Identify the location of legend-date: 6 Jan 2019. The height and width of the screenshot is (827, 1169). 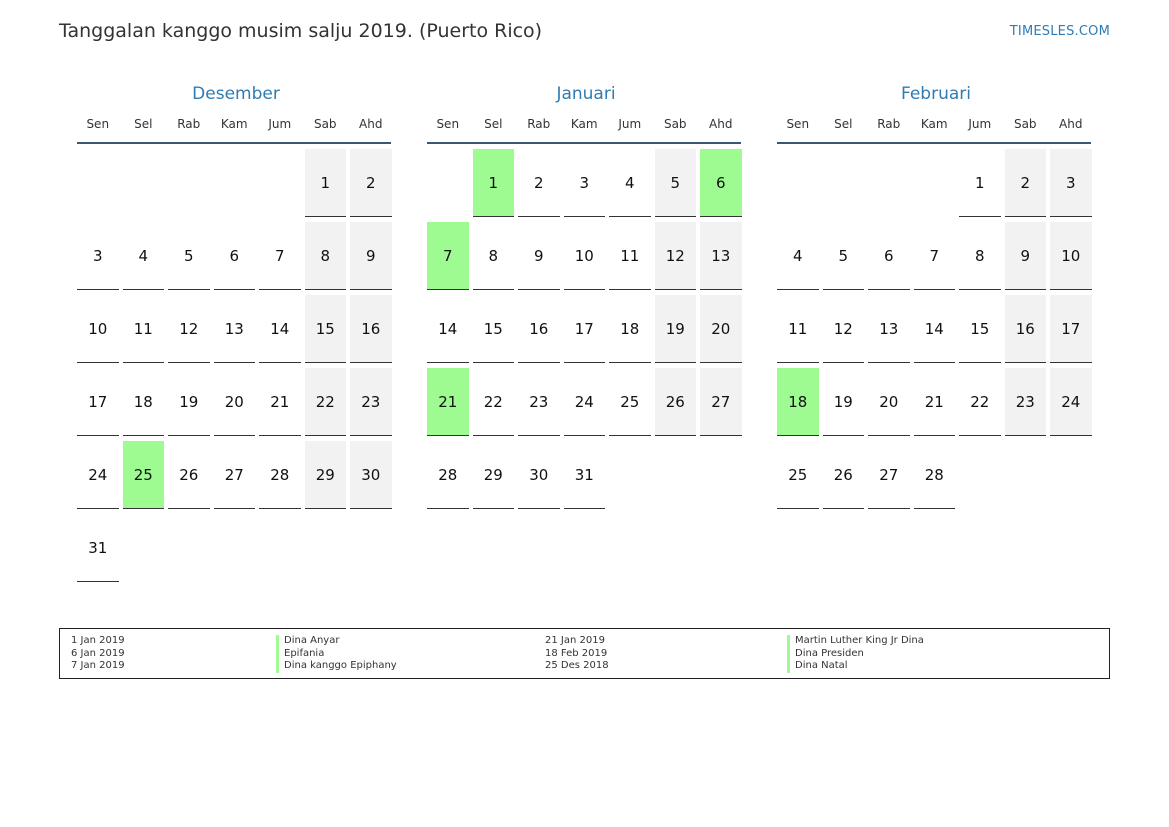
(98, 653).